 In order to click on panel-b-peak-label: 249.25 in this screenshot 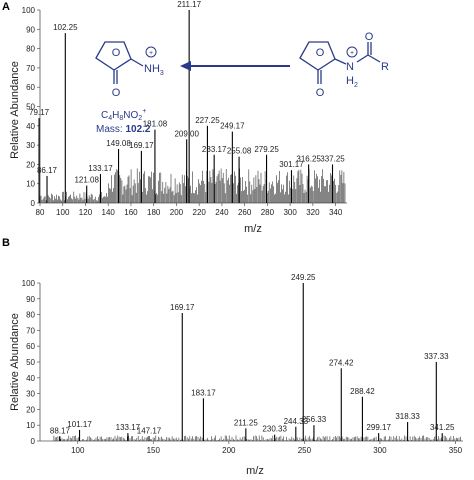, I will do `click(303, 277)`.